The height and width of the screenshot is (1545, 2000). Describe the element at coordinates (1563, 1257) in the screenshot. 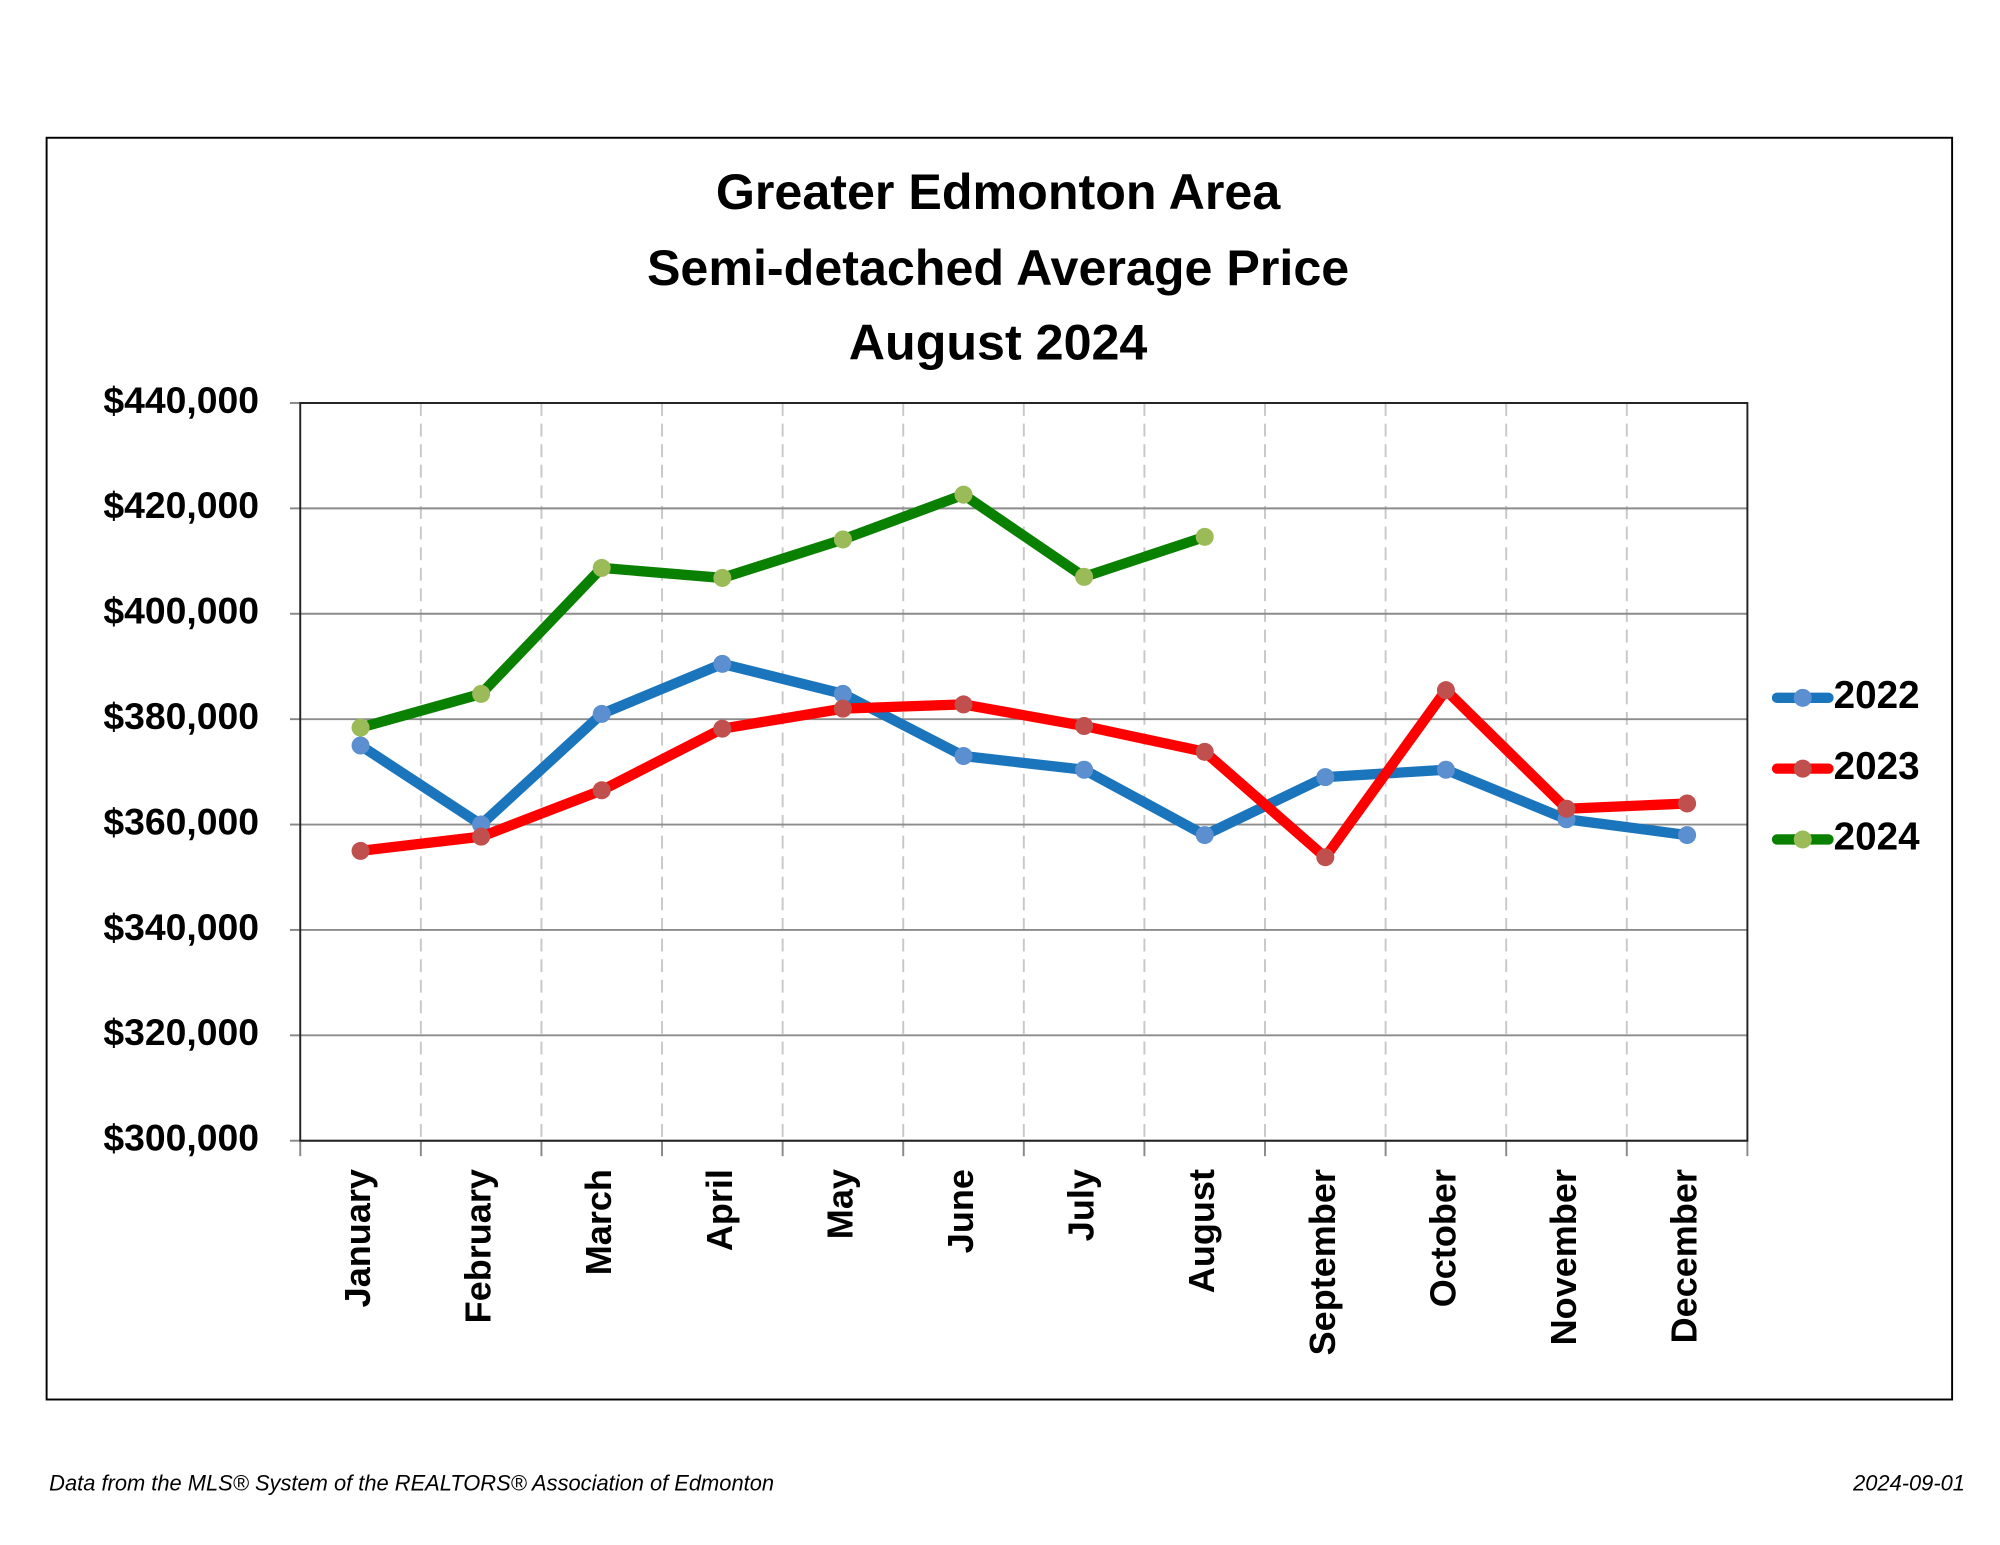

I see `x-tick-label: November` at that location.